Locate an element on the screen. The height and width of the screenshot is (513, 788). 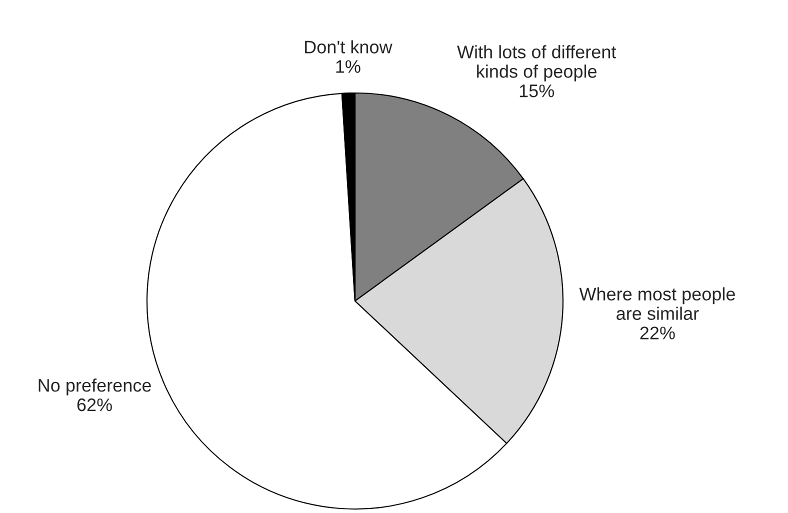
data-label: 22% is located at coordinates (657, 333).